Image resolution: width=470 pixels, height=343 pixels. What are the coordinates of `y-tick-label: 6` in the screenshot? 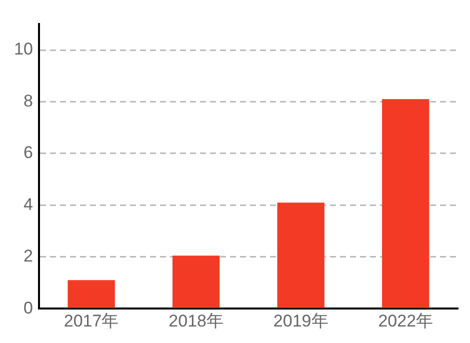 It's located at (28, 152).